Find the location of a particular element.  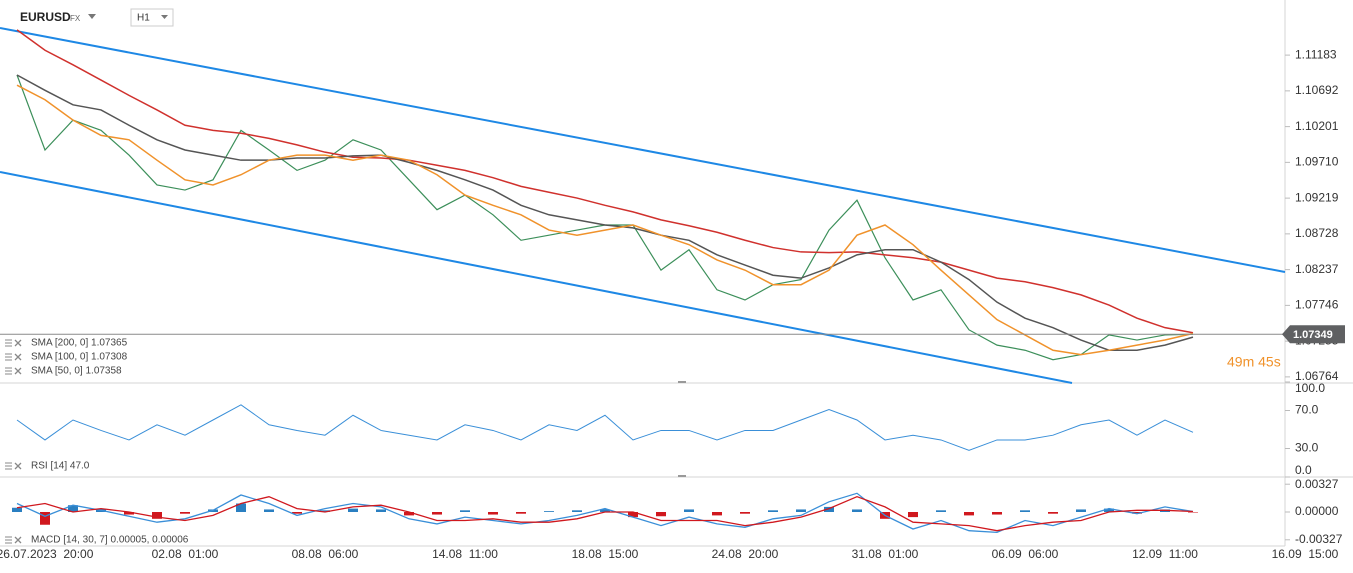

y-tick-label: 1.08237 is located at coordinates (1317, 269).